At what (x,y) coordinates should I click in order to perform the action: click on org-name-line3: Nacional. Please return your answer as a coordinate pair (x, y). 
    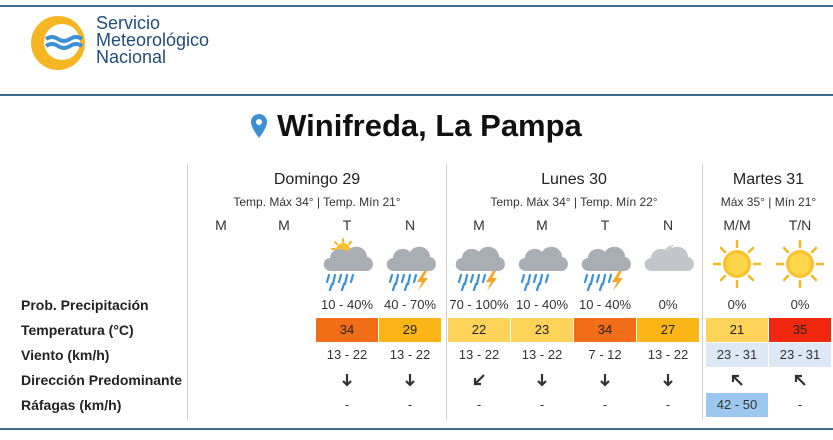
    Looking at the image, I should click on (131, 57).